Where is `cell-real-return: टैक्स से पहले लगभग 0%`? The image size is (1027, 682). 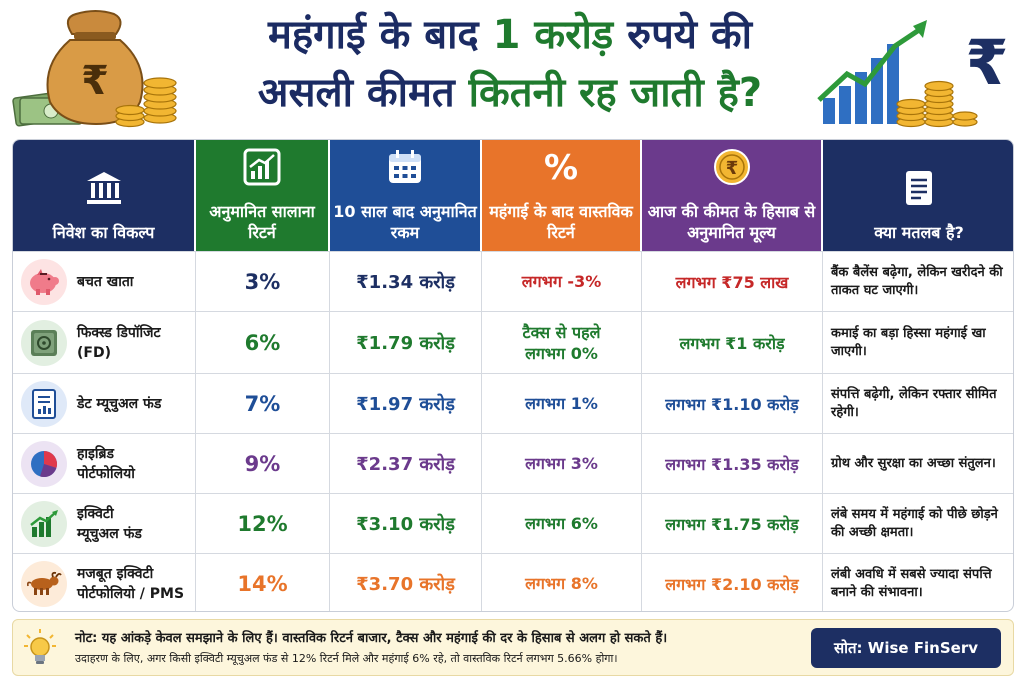 cell-real-return: टैक्स से पहले लगभग 0% is located at coordinates (562, 342).